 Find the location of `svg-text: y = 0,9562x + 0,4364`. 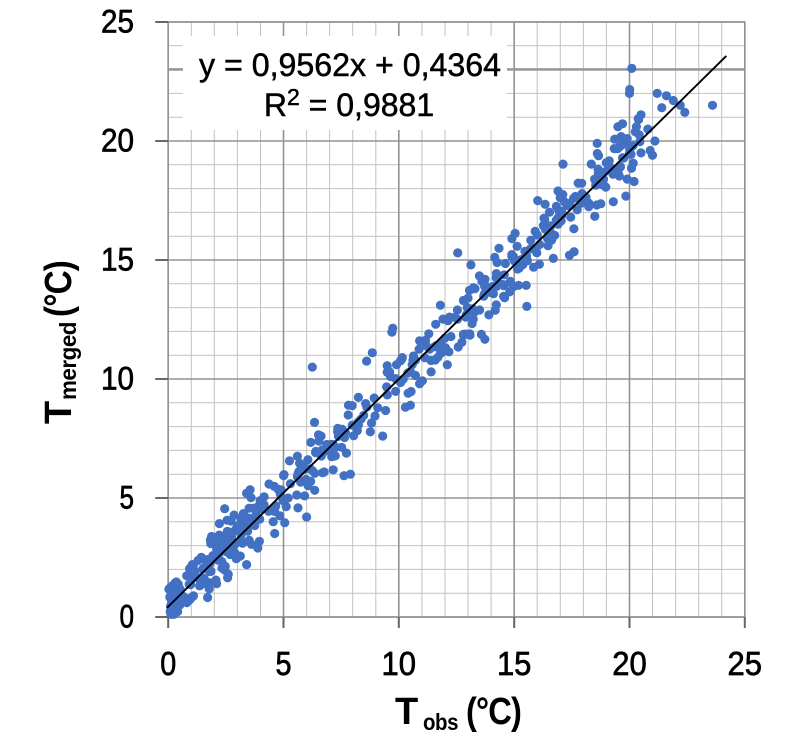

svg-text: y = 0,9562x + 0,4364 is located at coordinates (350, 65).